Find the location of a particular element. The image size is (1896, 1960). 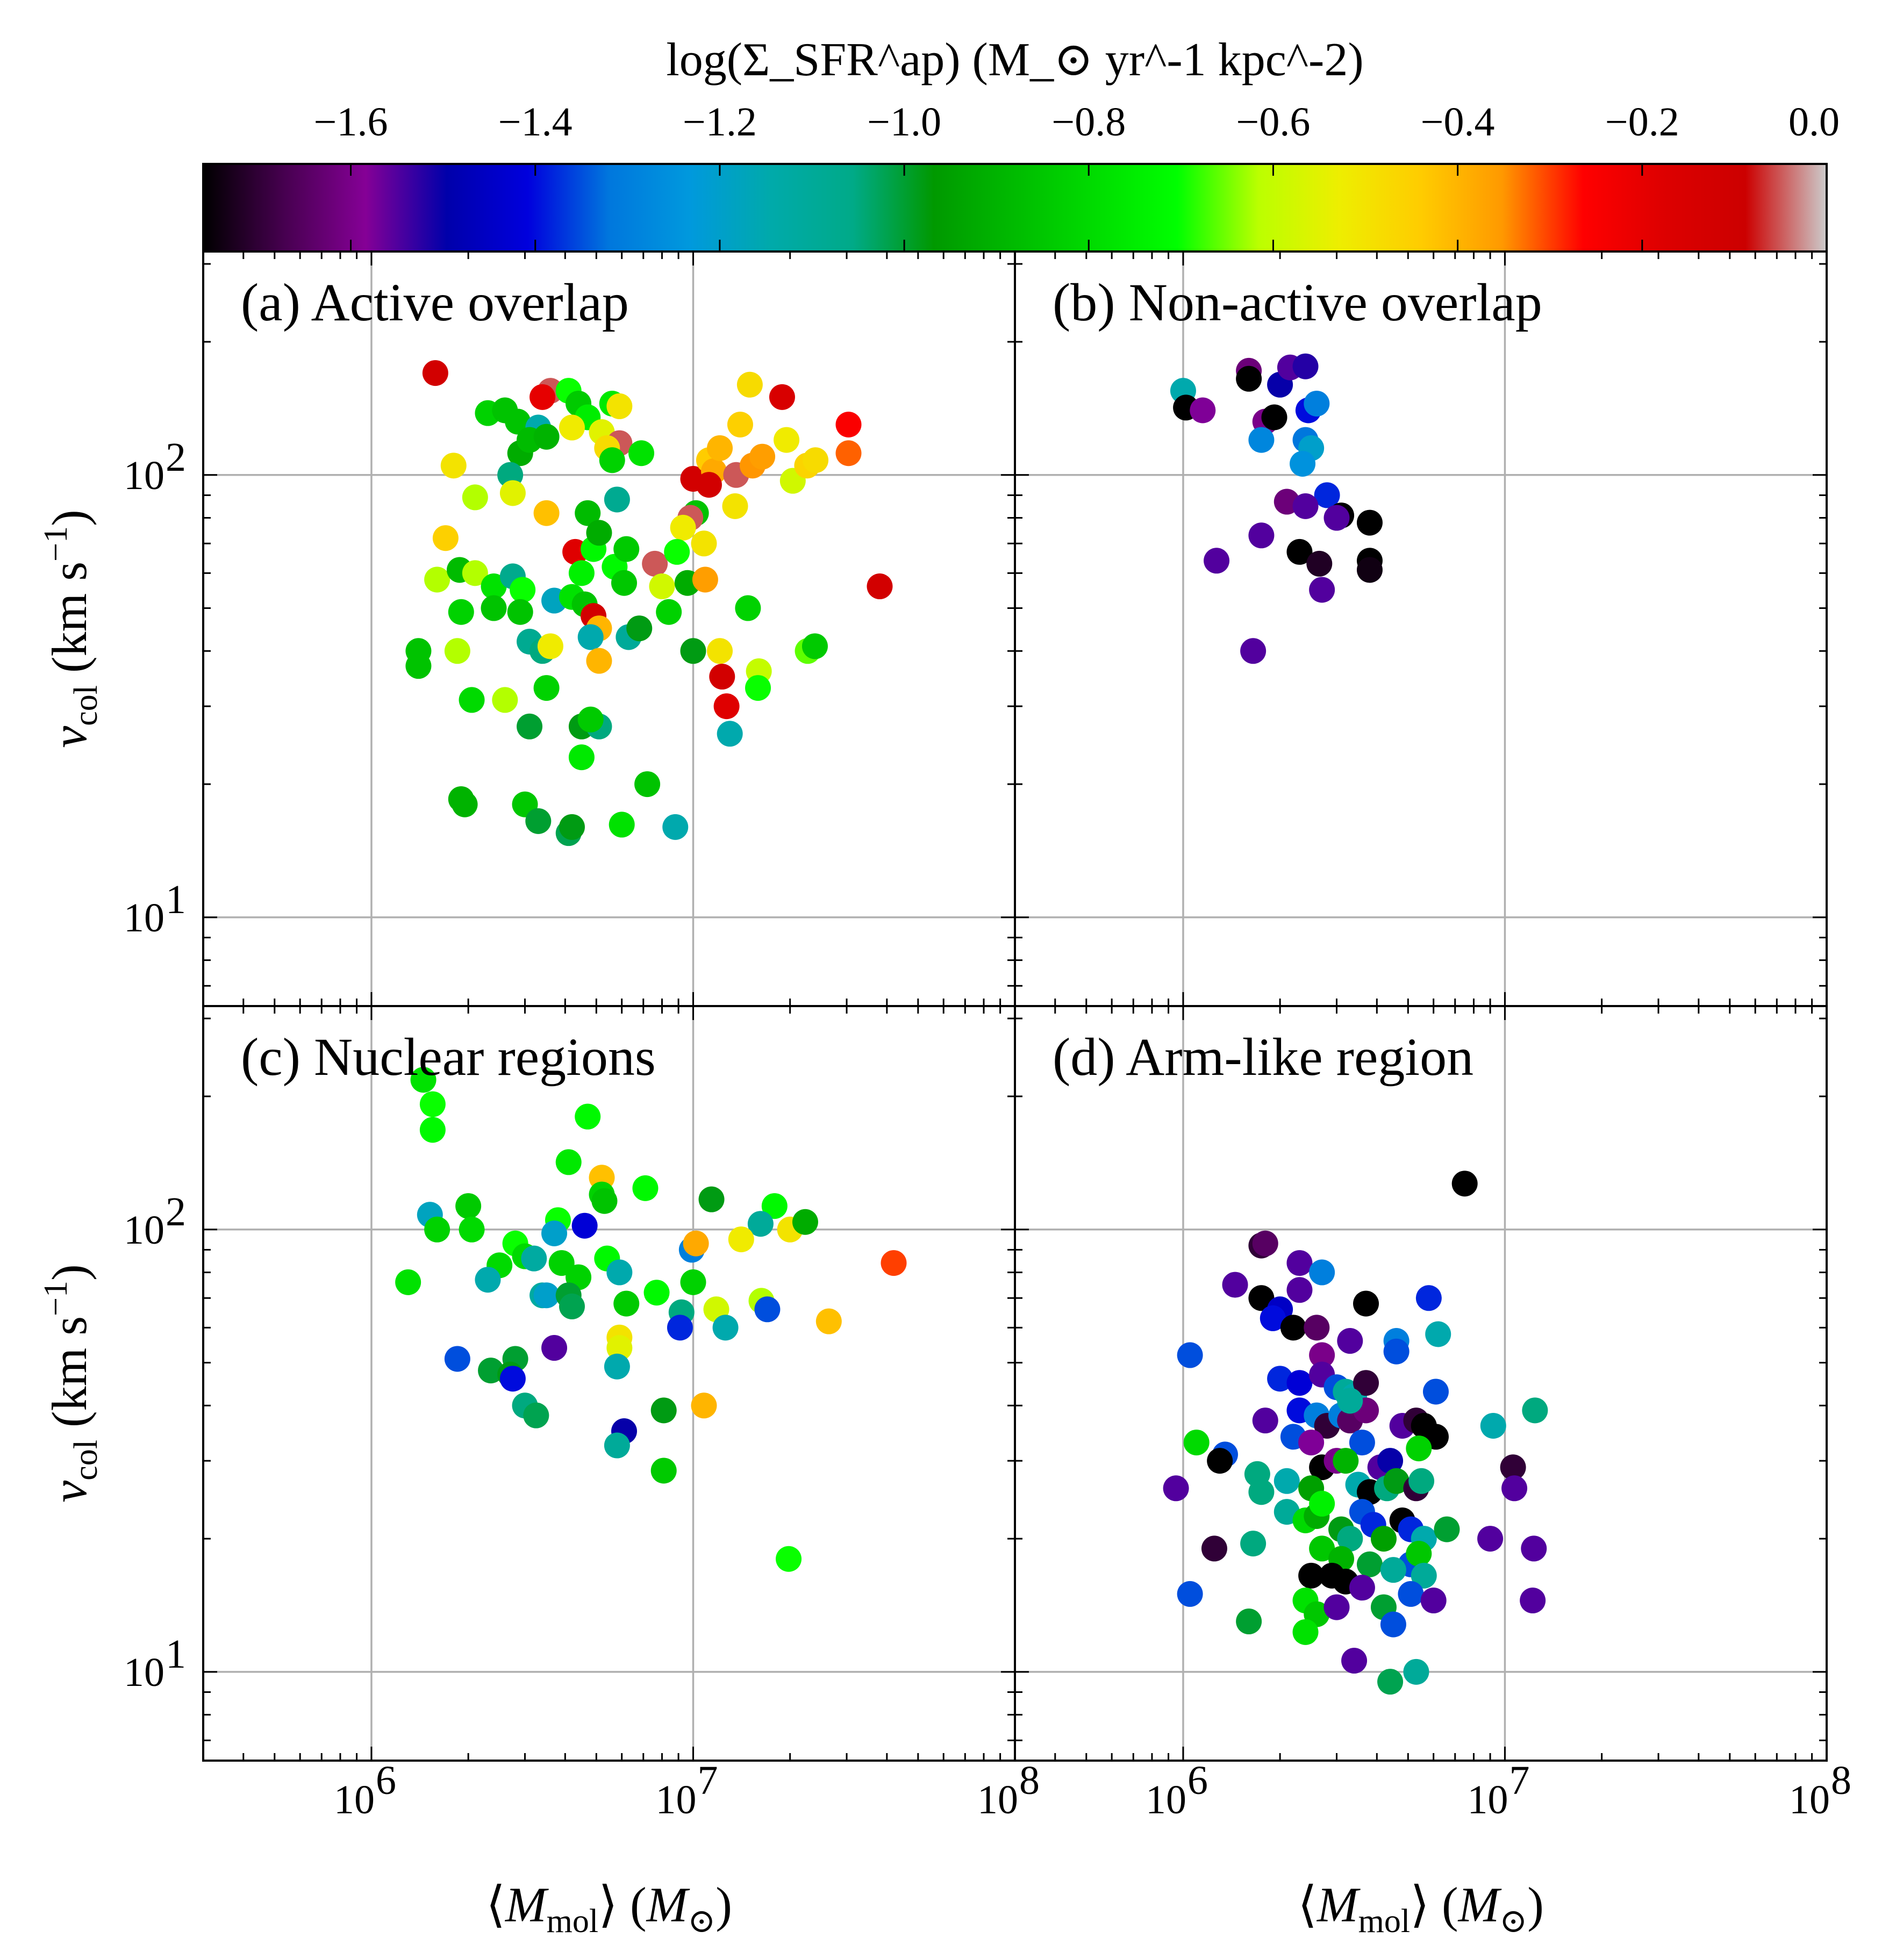

y-axis-label-top: vcol (km s−1) is located at coordinates (71, 629).